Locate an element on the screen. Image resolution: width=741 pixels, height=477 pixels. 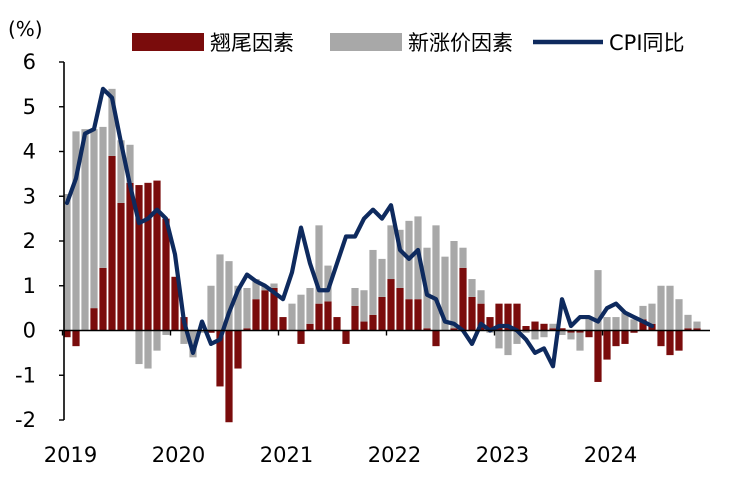
legend-item-1: 新涨价因素 is located at coordinates (421, 43).